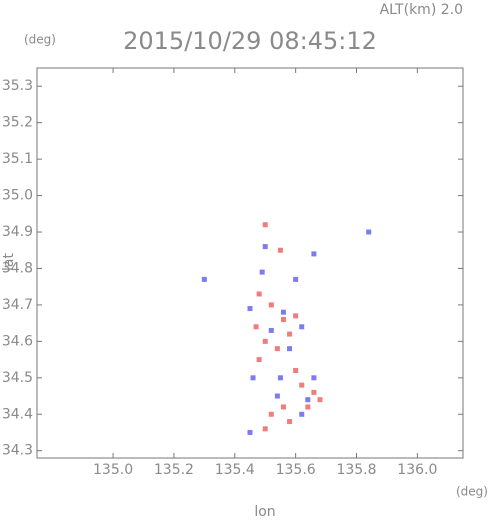 The image size is (491, 521). Describe the element at coordinates (17, 305) in the screenshot. I see `y-tick-label: 34.7` at that location.